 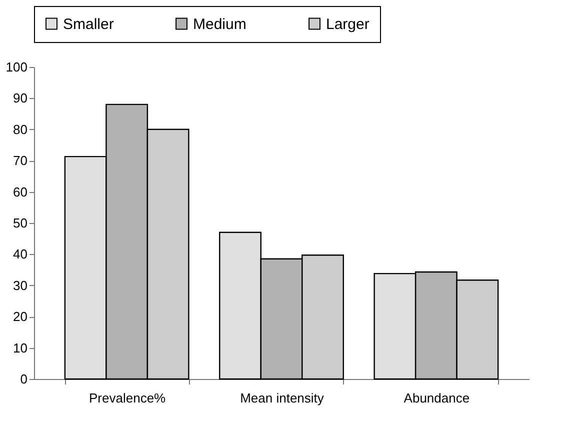 I want to click on y-tick-label: 10, so click(x=20, y=348).